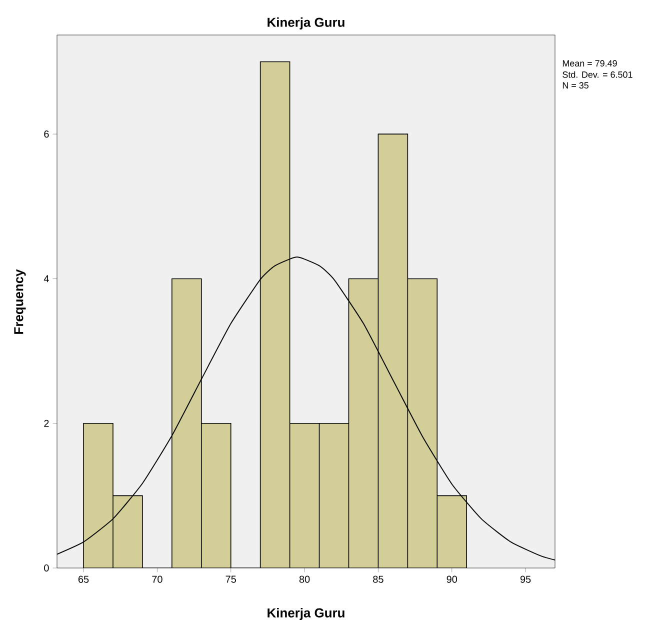  What do you see at coordinates (231, 579) in the screenshot?
I see `x-tick-label: 75` at bounding box center [231, 579].